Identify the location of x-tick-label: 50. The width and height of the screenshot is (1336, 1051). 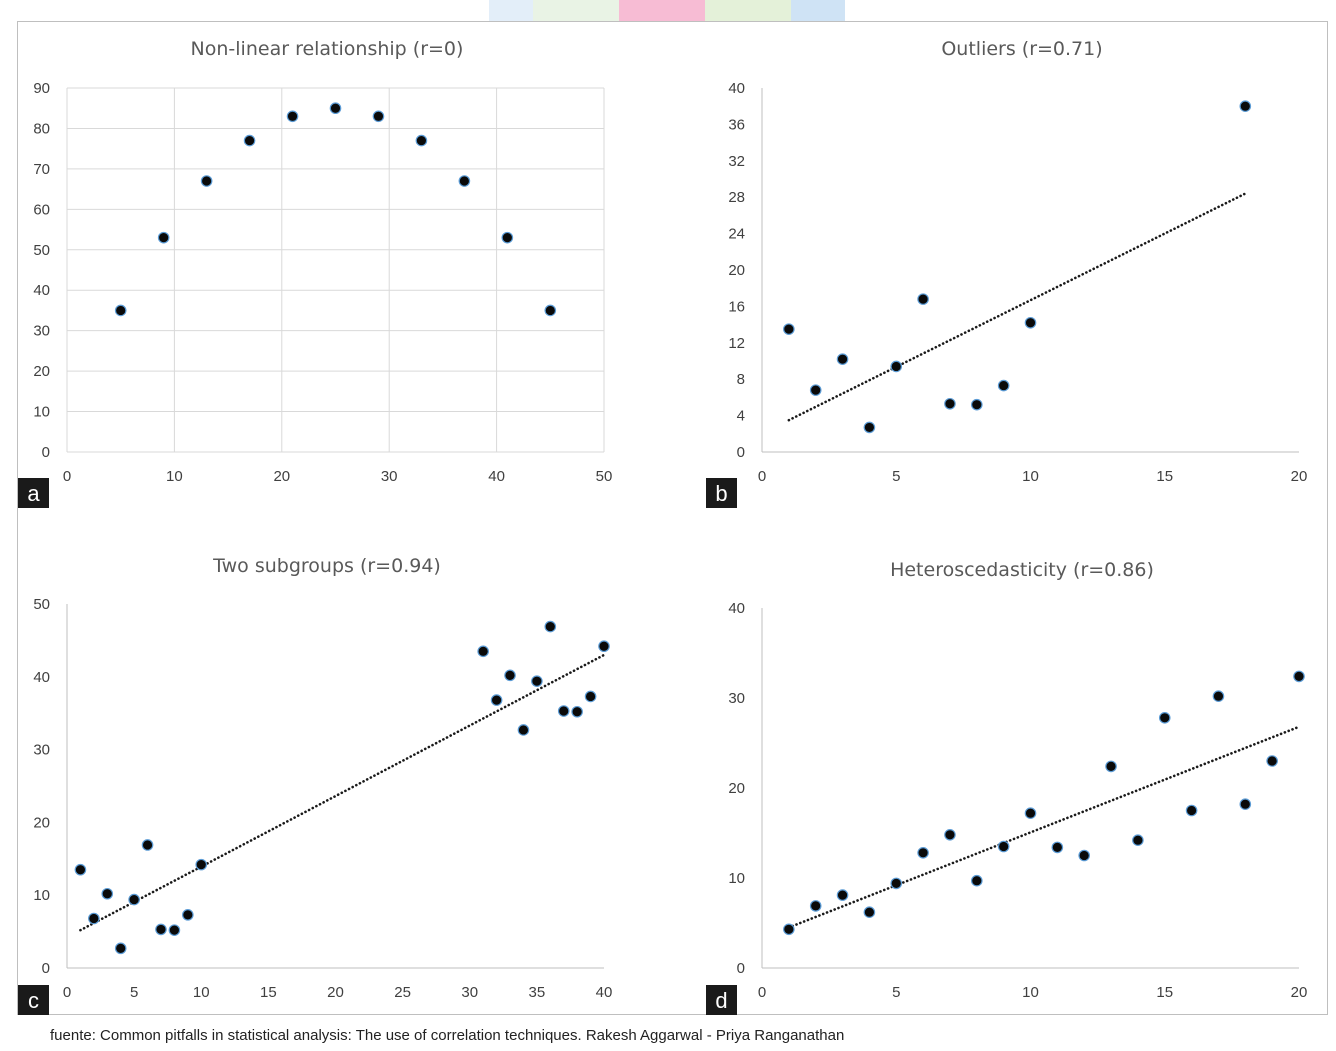
(604, 476).